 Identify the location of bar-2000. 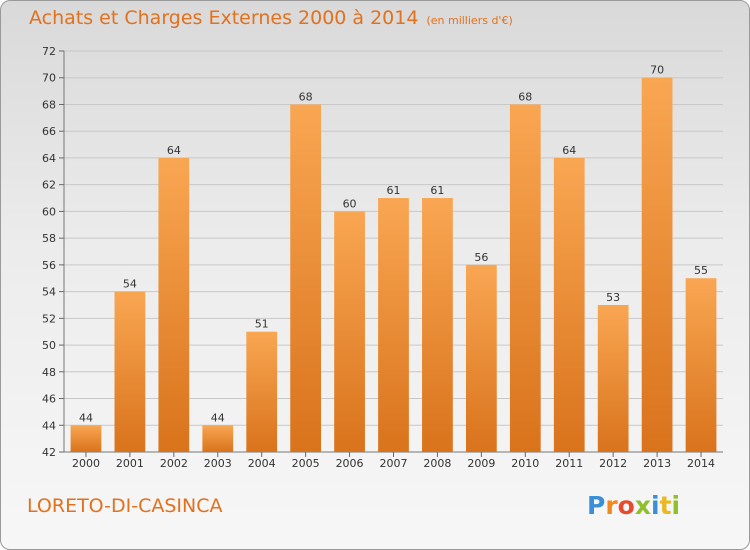
(86, 438).